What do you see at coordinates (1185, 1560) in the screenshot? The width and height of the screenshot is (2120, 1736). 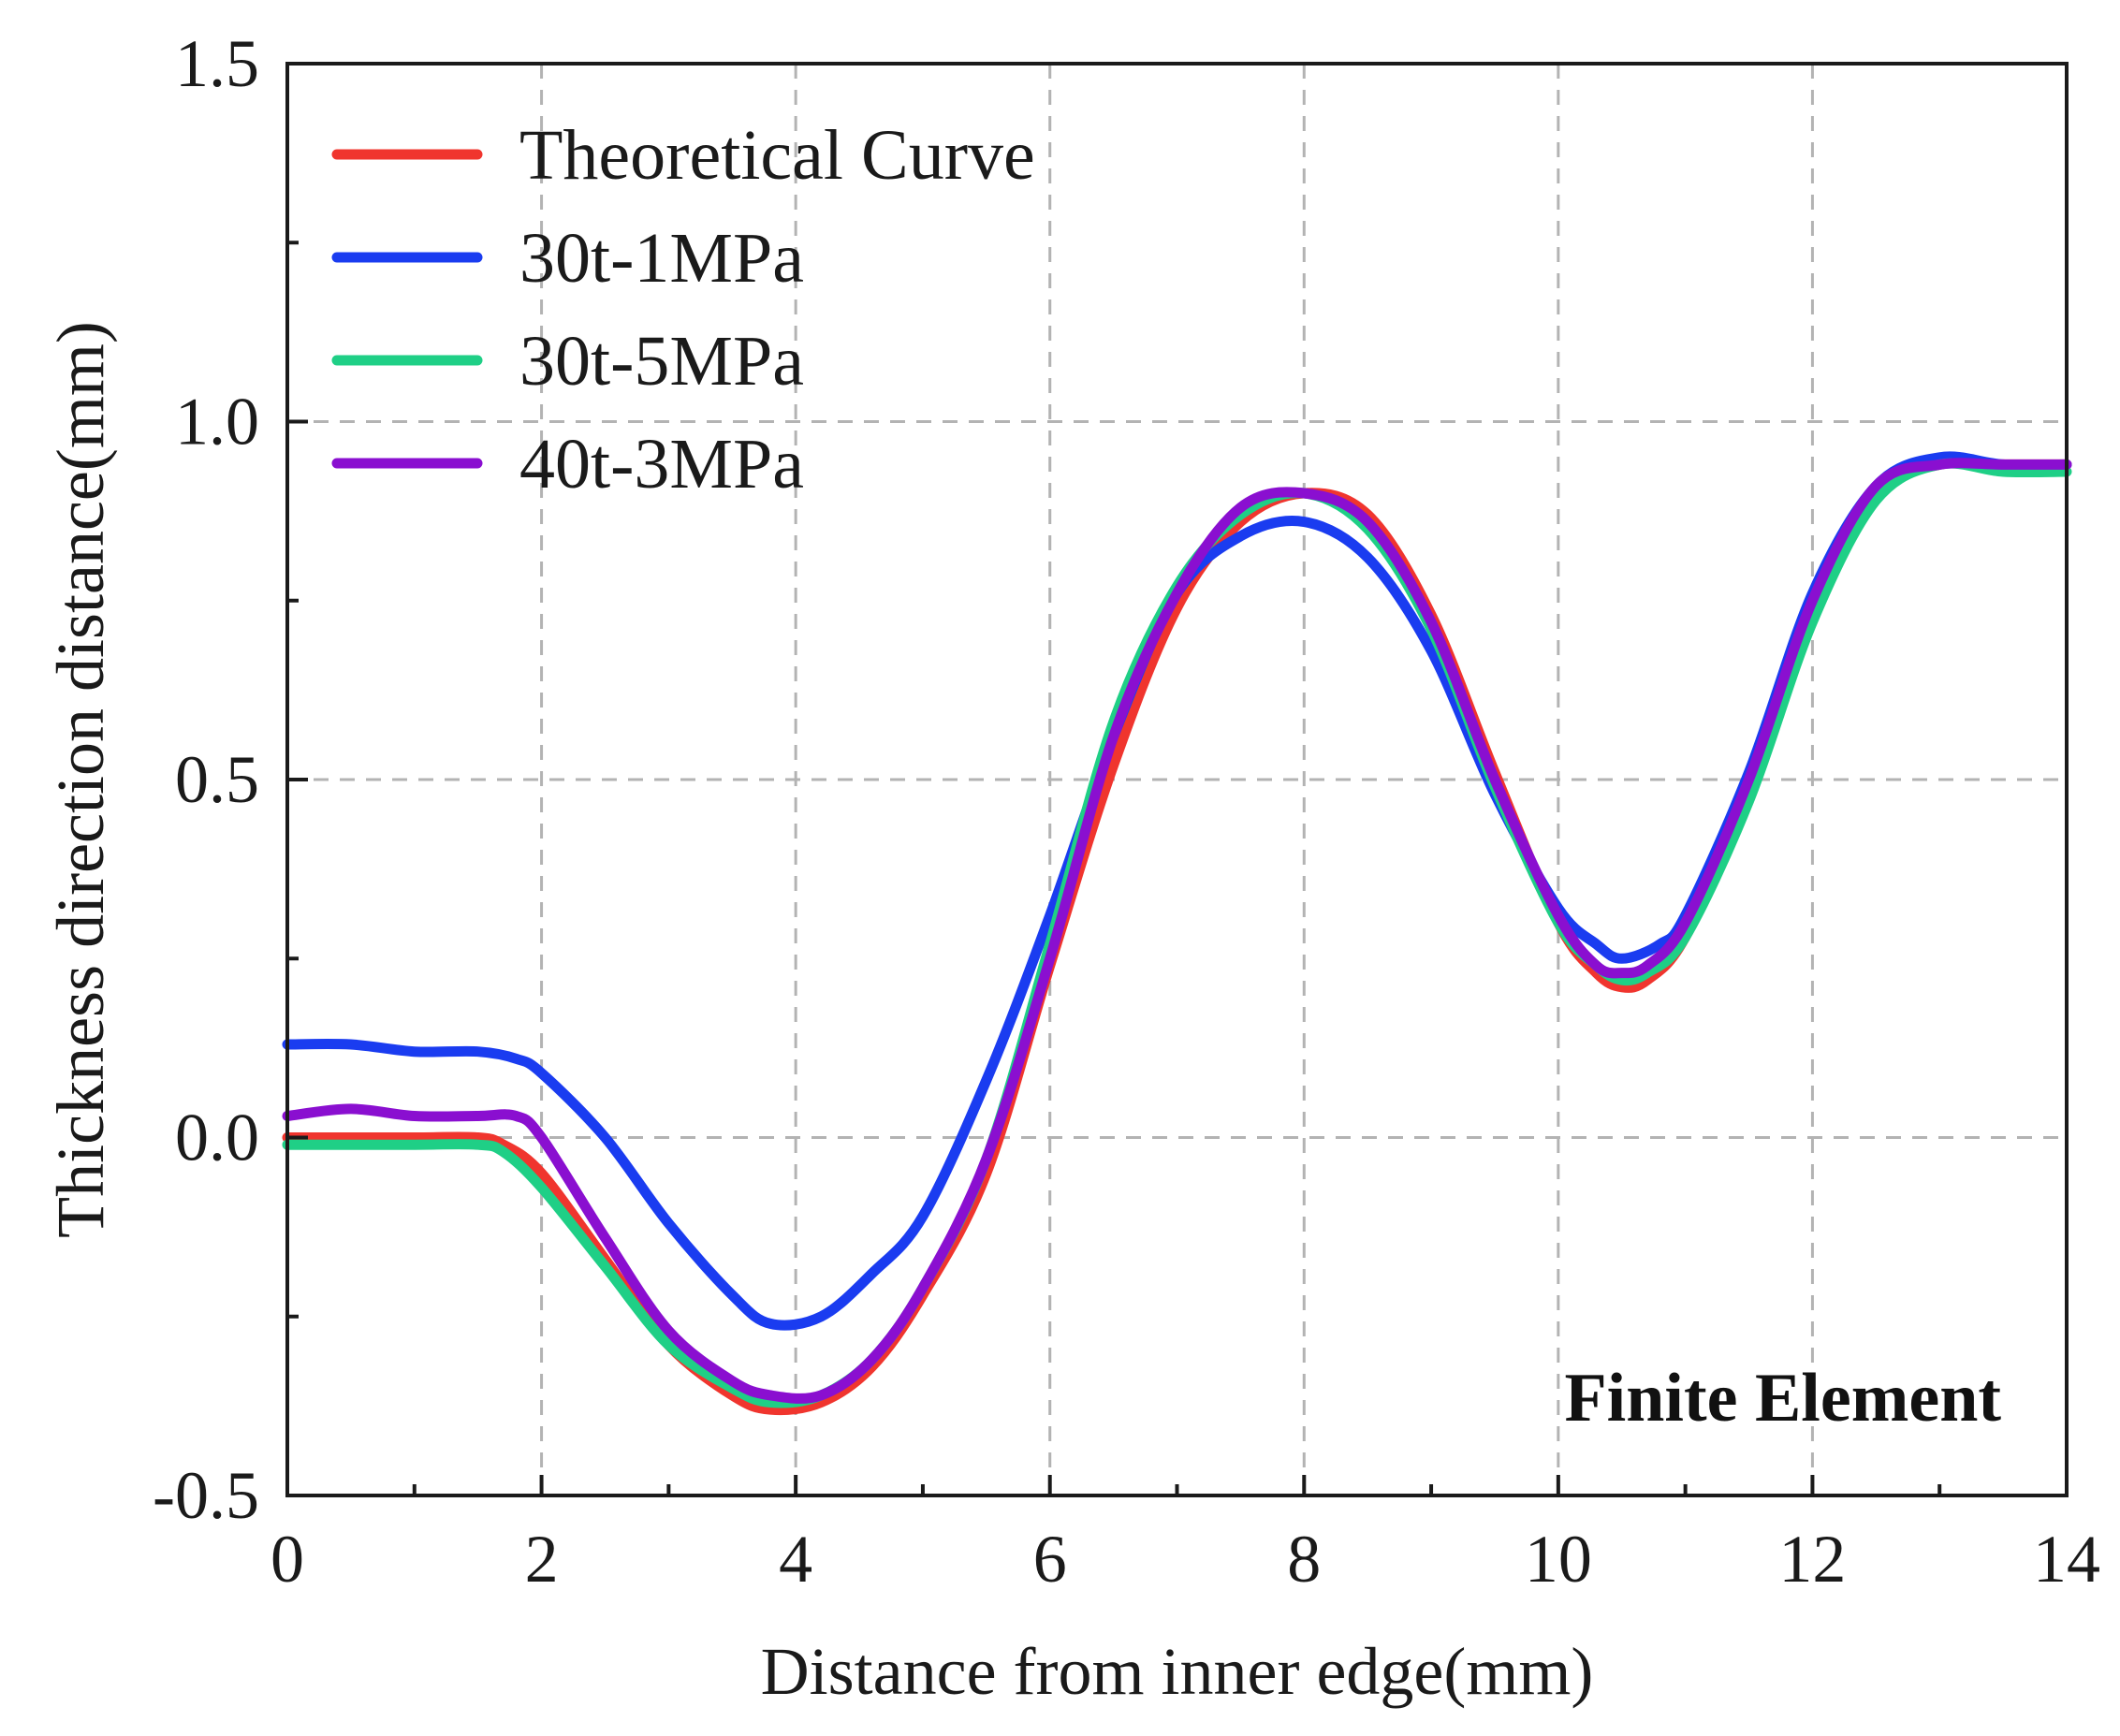 I see `x-tick-labels: 0 2 4 6 8 10 12 14` at bounding box center [1185, 1560].